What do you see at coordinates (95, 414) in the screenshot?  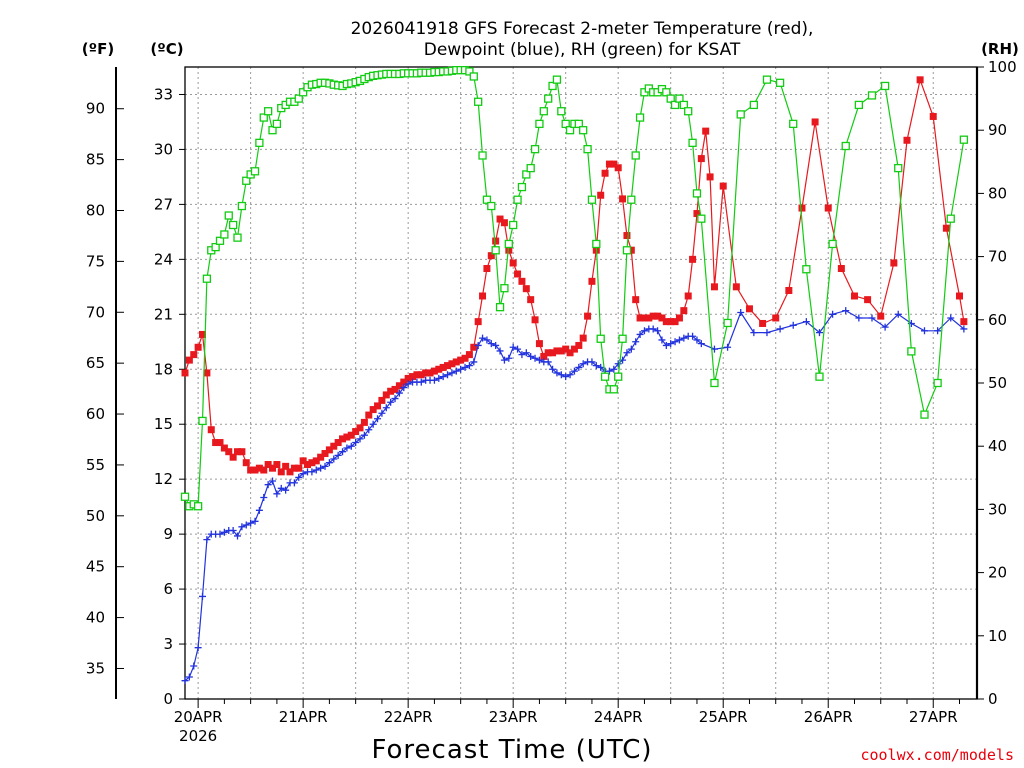 I see `fahrenheit-tick-label: 60` at bounding box center [95, 414].